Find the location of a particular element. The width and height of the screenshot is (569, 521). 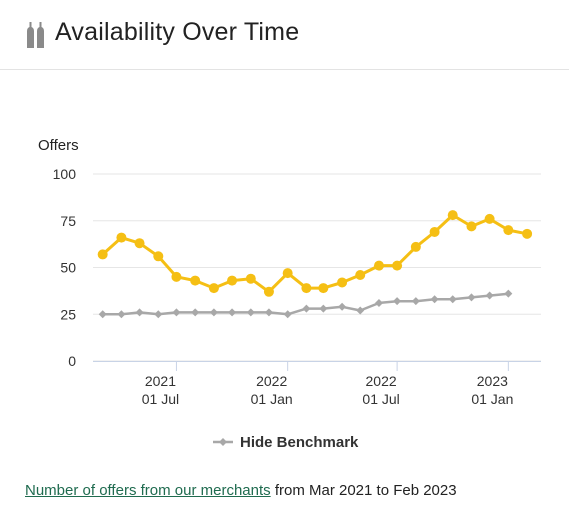

wine-bottles-icon is located at coordinates (35, 35).